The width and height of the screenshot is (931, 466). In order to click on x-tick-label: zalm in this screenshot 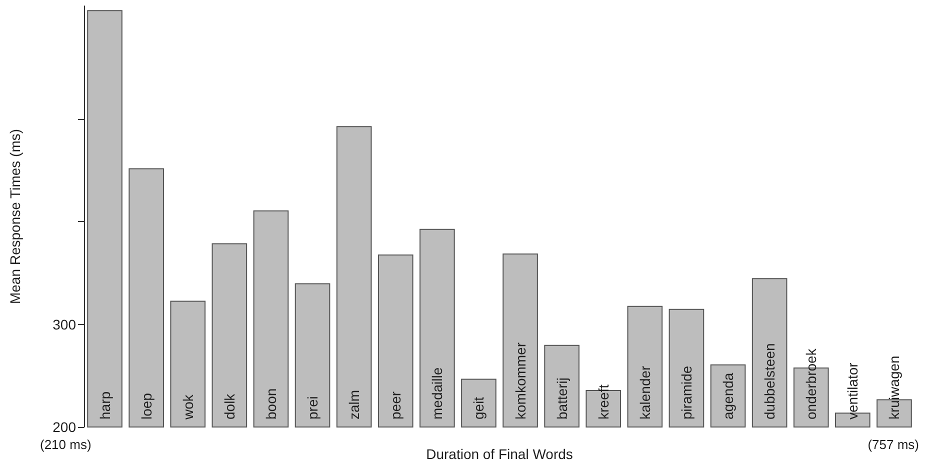, I will do `click(354, 405)`.